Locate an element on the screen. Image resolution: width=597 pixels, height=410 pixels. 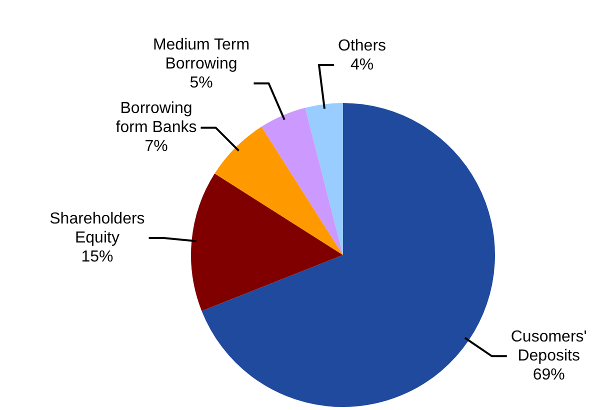
data-label: 69% is located at coordinates (548, 375).